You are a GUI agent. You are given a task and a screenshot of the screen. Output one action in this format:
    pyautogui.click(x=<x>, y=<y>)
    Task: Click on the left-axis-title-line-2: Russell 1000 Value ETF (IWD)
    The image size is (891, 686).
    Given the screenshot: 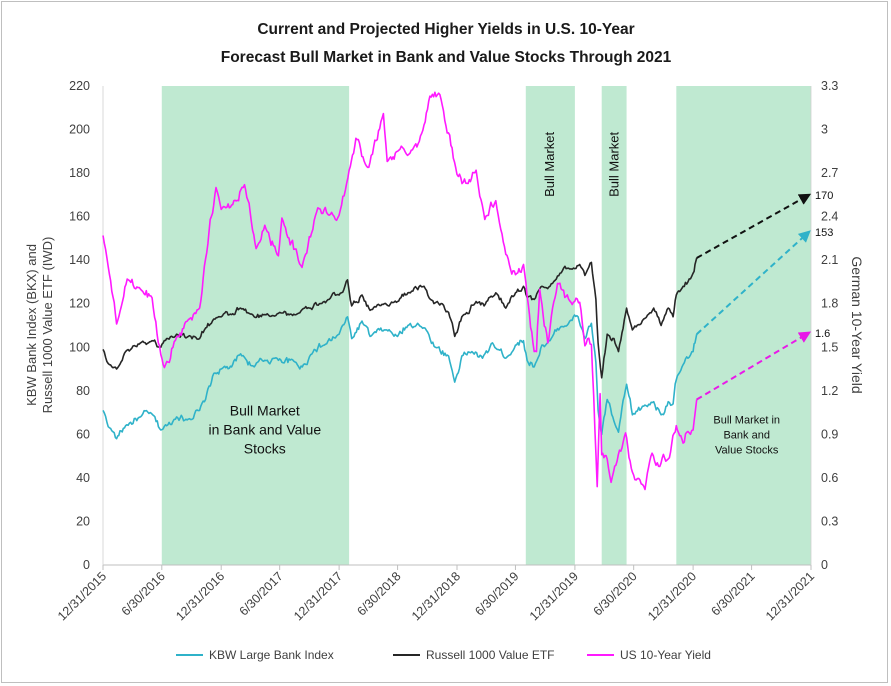 What is the action you would take?
    pyautogui.click(x=47, y=325)
    